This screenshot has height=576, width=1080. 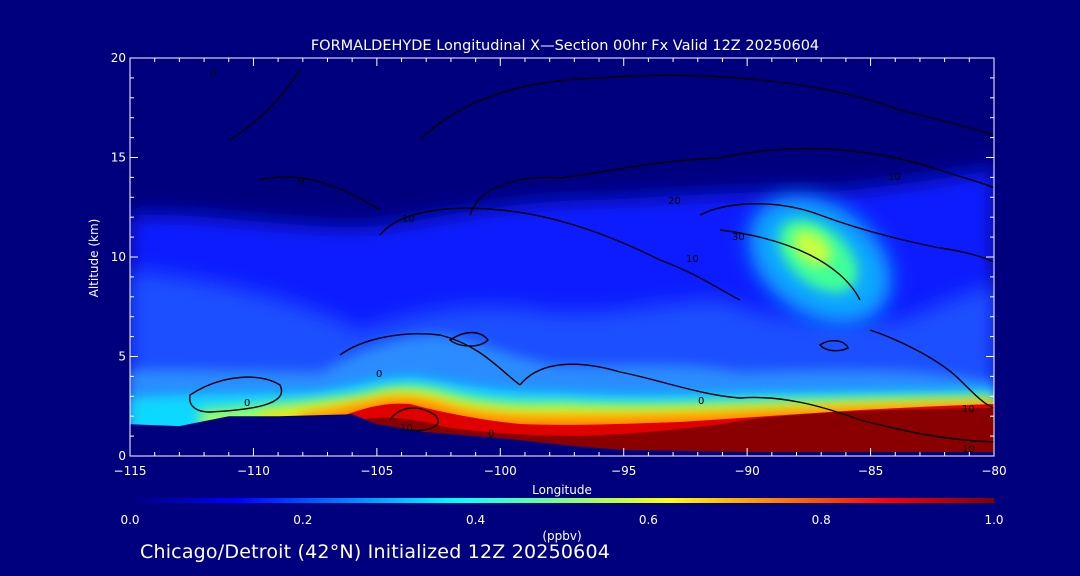 What do you see at coordinates (746, 471) in the screenshot?
I see `x-tick-label: −90` at bounding box center [746, 471].